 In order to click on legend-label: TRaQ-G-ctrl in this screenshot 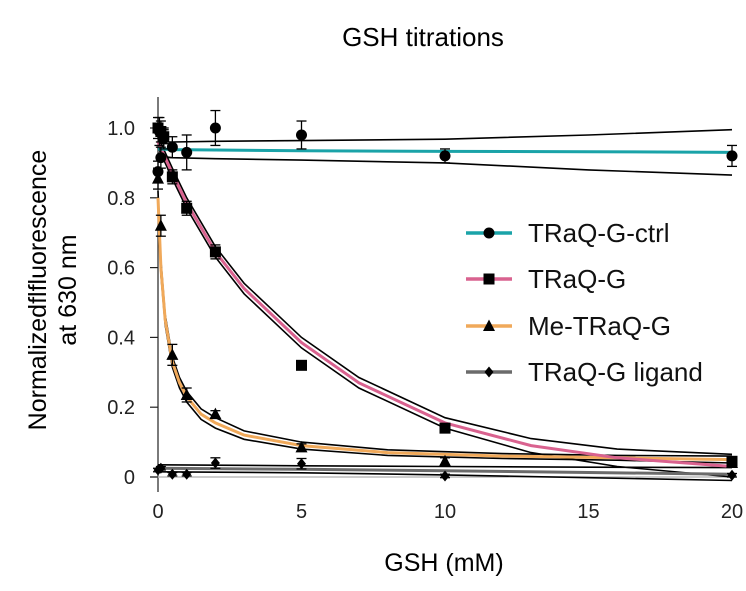, I will do `click(599, 233)`.